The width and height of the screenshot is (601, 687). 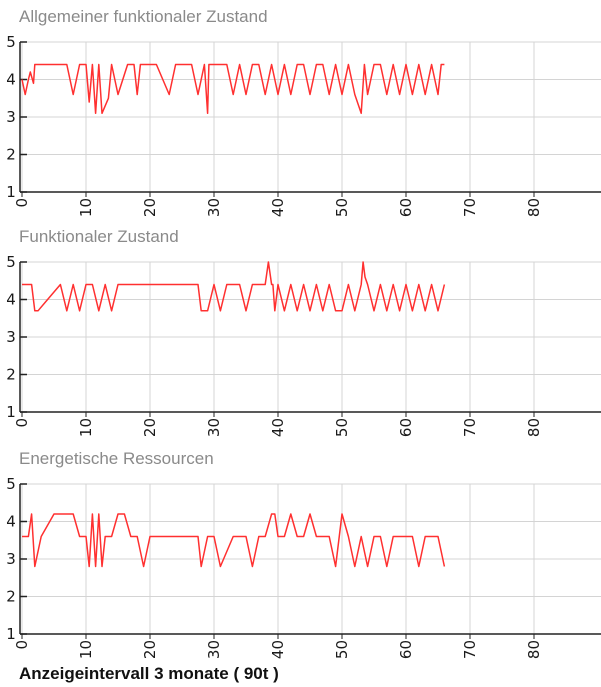 I want to click on chart-title: Funktionaler Zustand, so click(x=99, y=236).